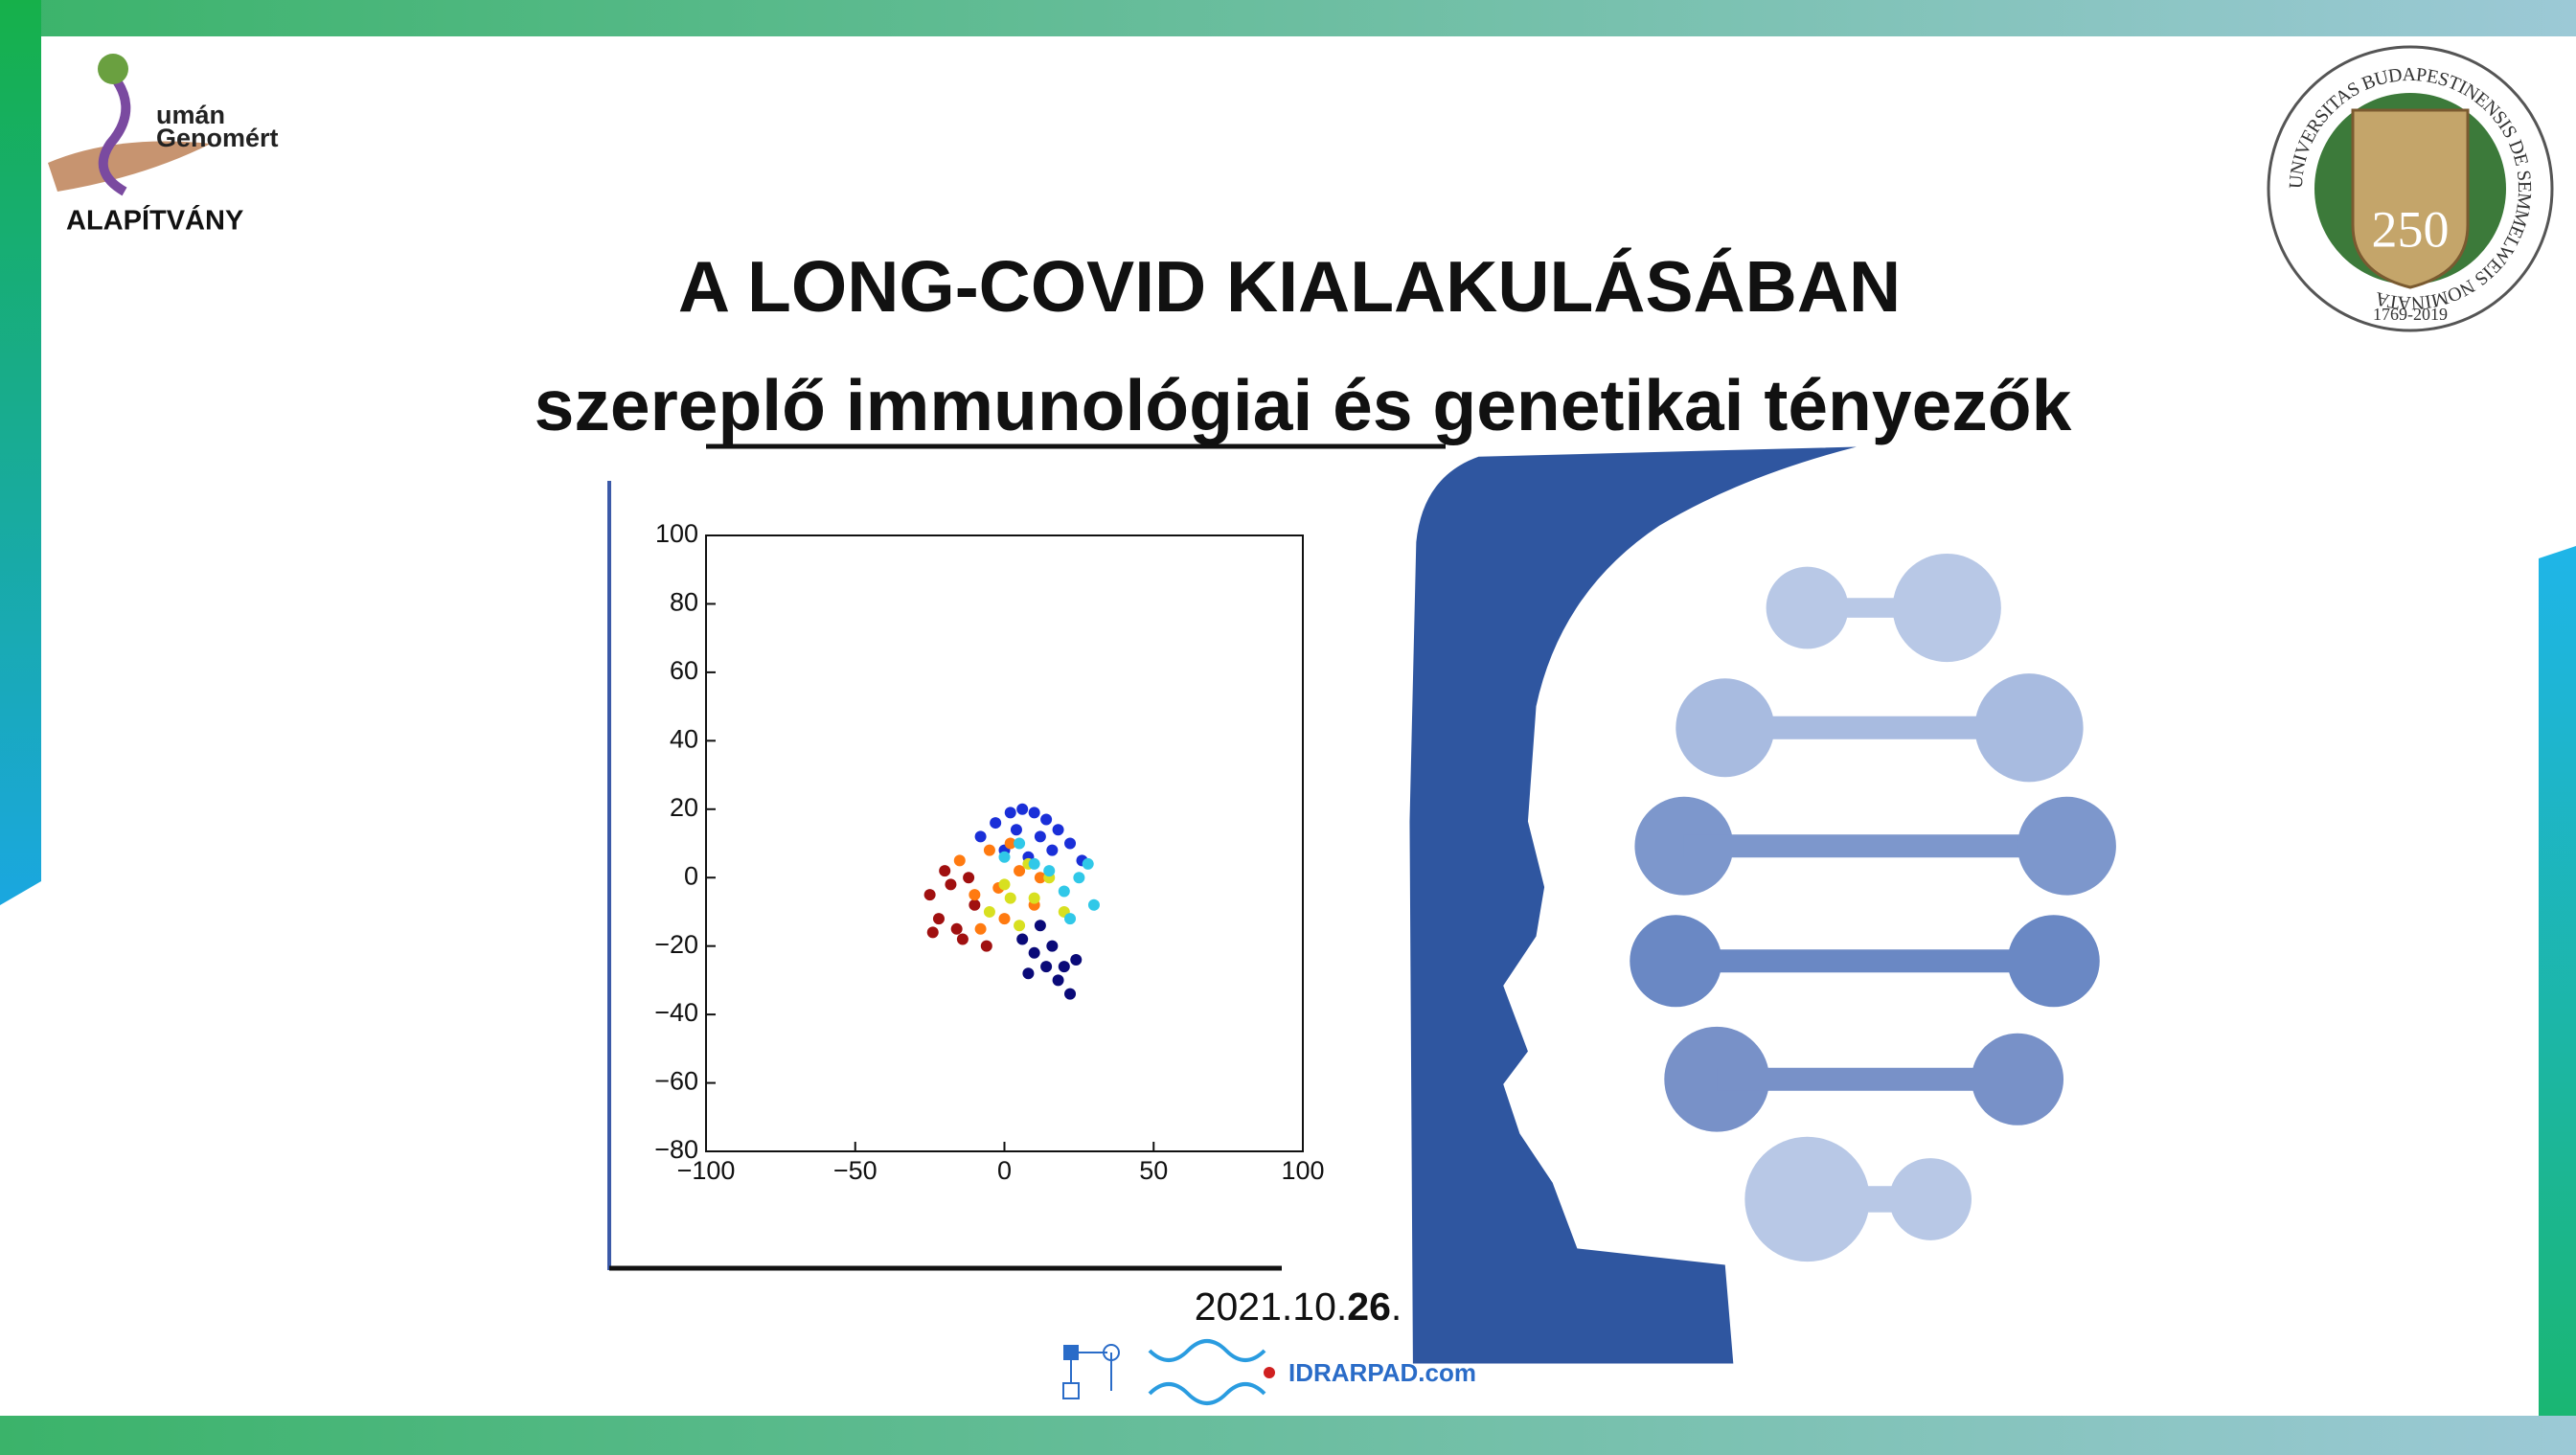 This screenshot has height=1455, width=2576. I want to click on top-bar, so click(1288, 18).